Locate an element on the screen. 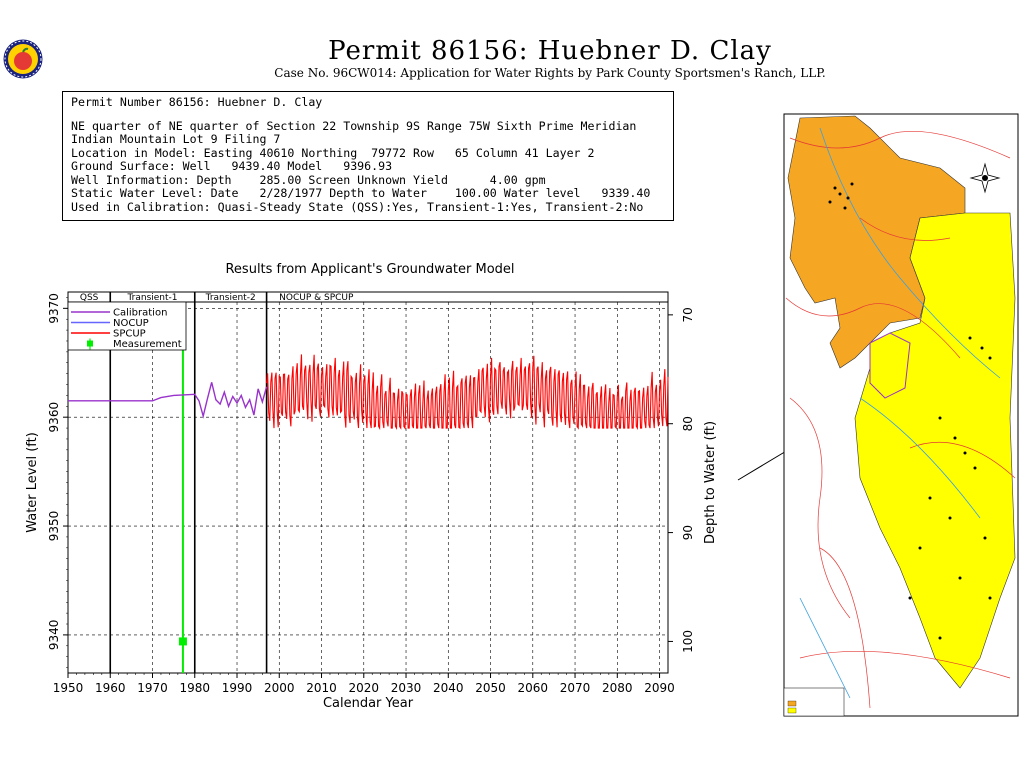 Image resolution: width=1024 pixels, height=768 pixels. state-logo-icon is located at coordinates (23, 59).